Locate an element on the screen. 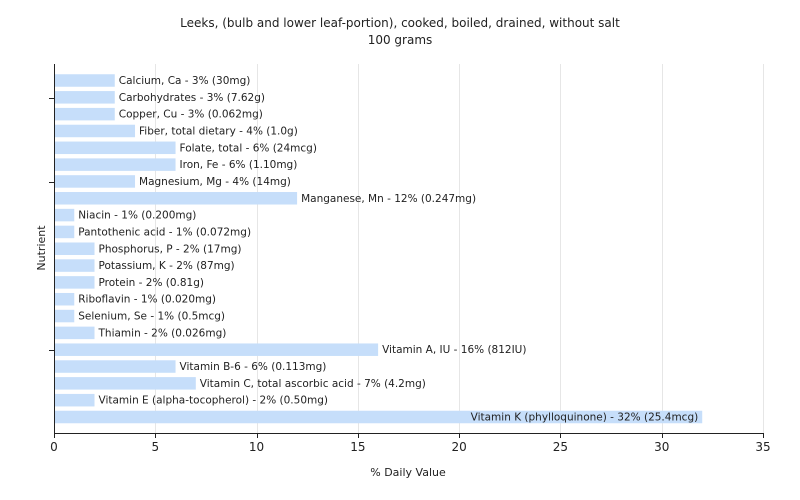 The image size is (800, 500). x-tick-label-15: 15 is located at coordinates (357, 447).